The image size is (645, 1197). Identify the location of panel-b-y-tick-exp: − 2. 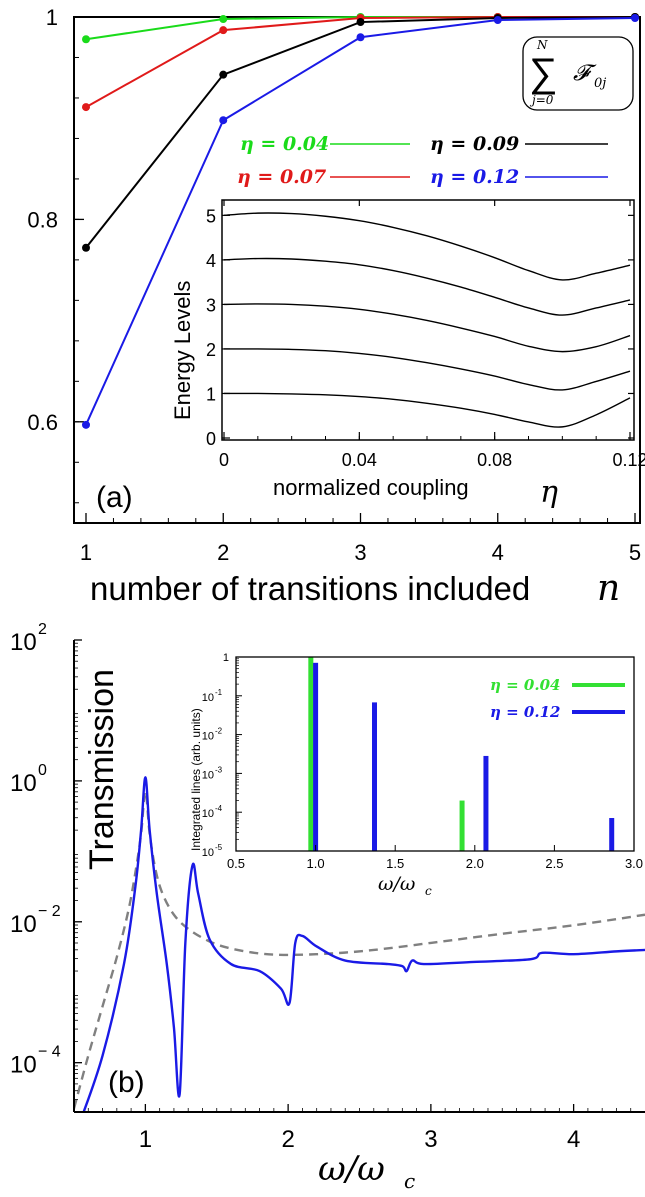
(49, 911).